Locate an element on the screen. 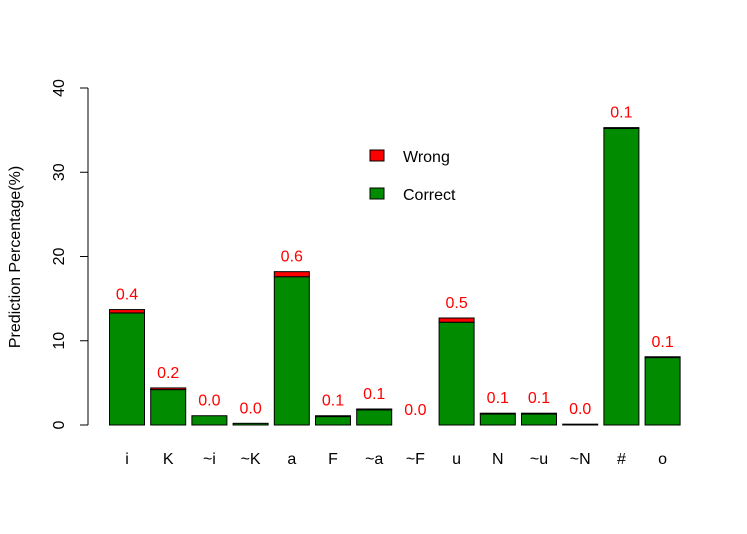 This screenshot has width=747, height=534. x-tick-label: ~i is located at coordinates (209, 459).